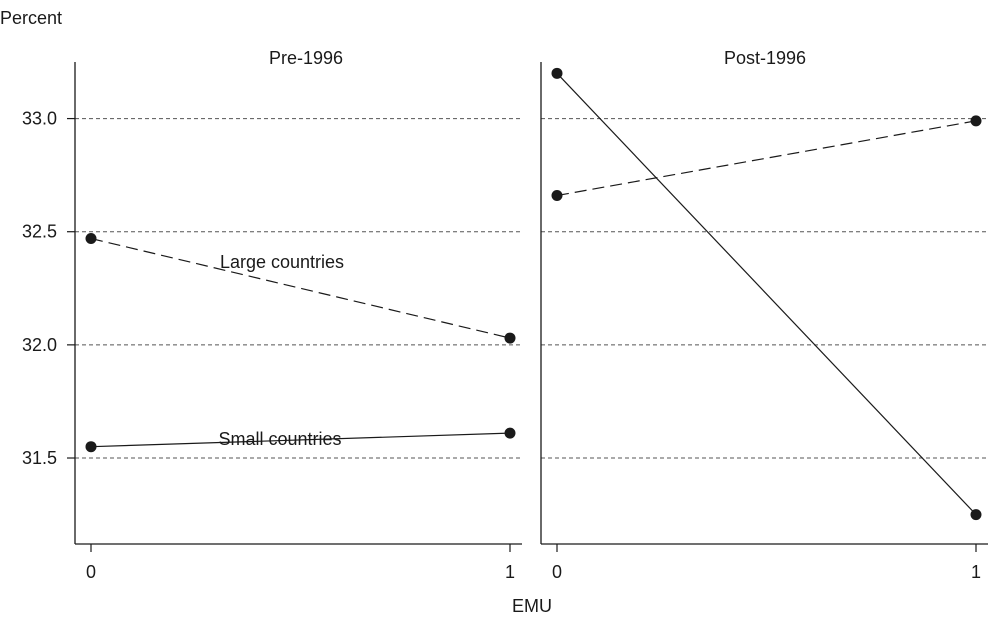  Describe the element at coordinates (765, 58) in the screenshot. I see `panel-title: Post-1996` at that location.